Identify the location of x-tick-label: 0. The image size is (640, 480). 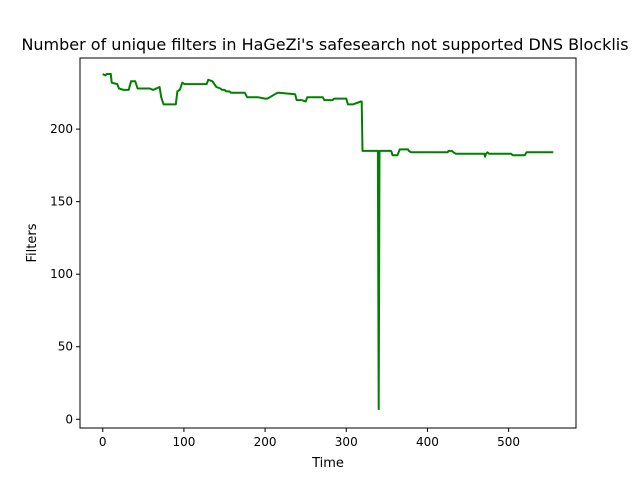
(103, 442).